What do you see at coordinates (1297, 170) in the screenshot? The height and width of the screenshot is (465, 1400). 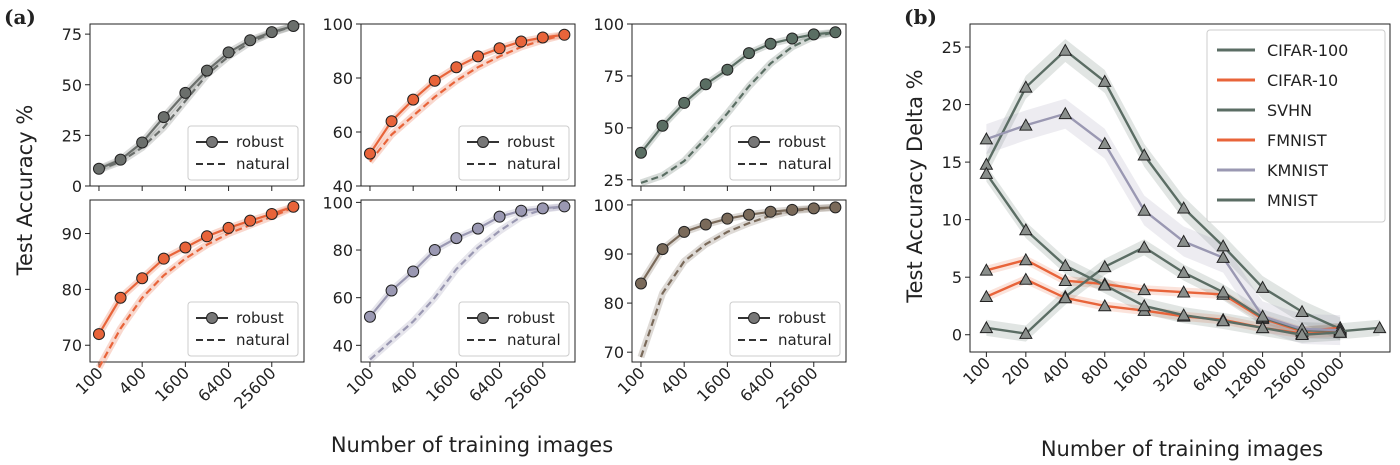 I see `legend-label: KMNIST` at bounding box center [1297, 170].